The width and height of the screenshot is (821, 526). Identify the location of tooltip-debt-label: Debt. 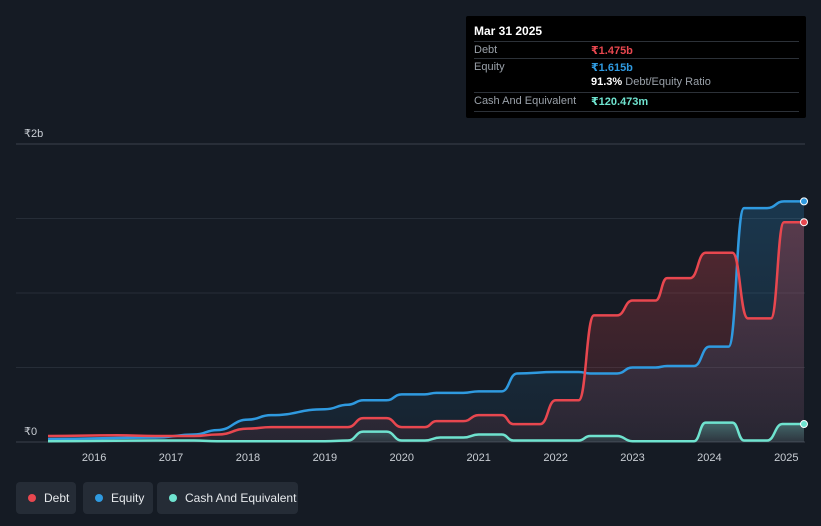
(486, 50).